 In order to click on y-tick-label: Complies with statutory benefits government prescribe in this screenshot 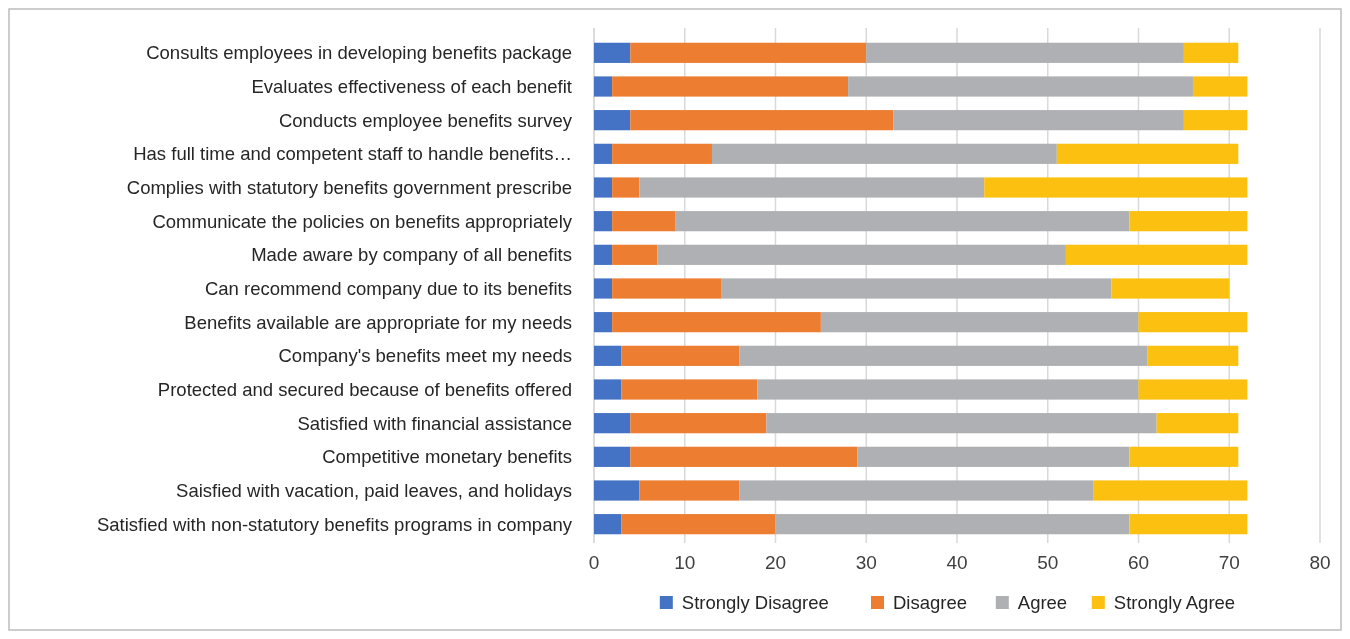, I will do `click(349, 187)`.